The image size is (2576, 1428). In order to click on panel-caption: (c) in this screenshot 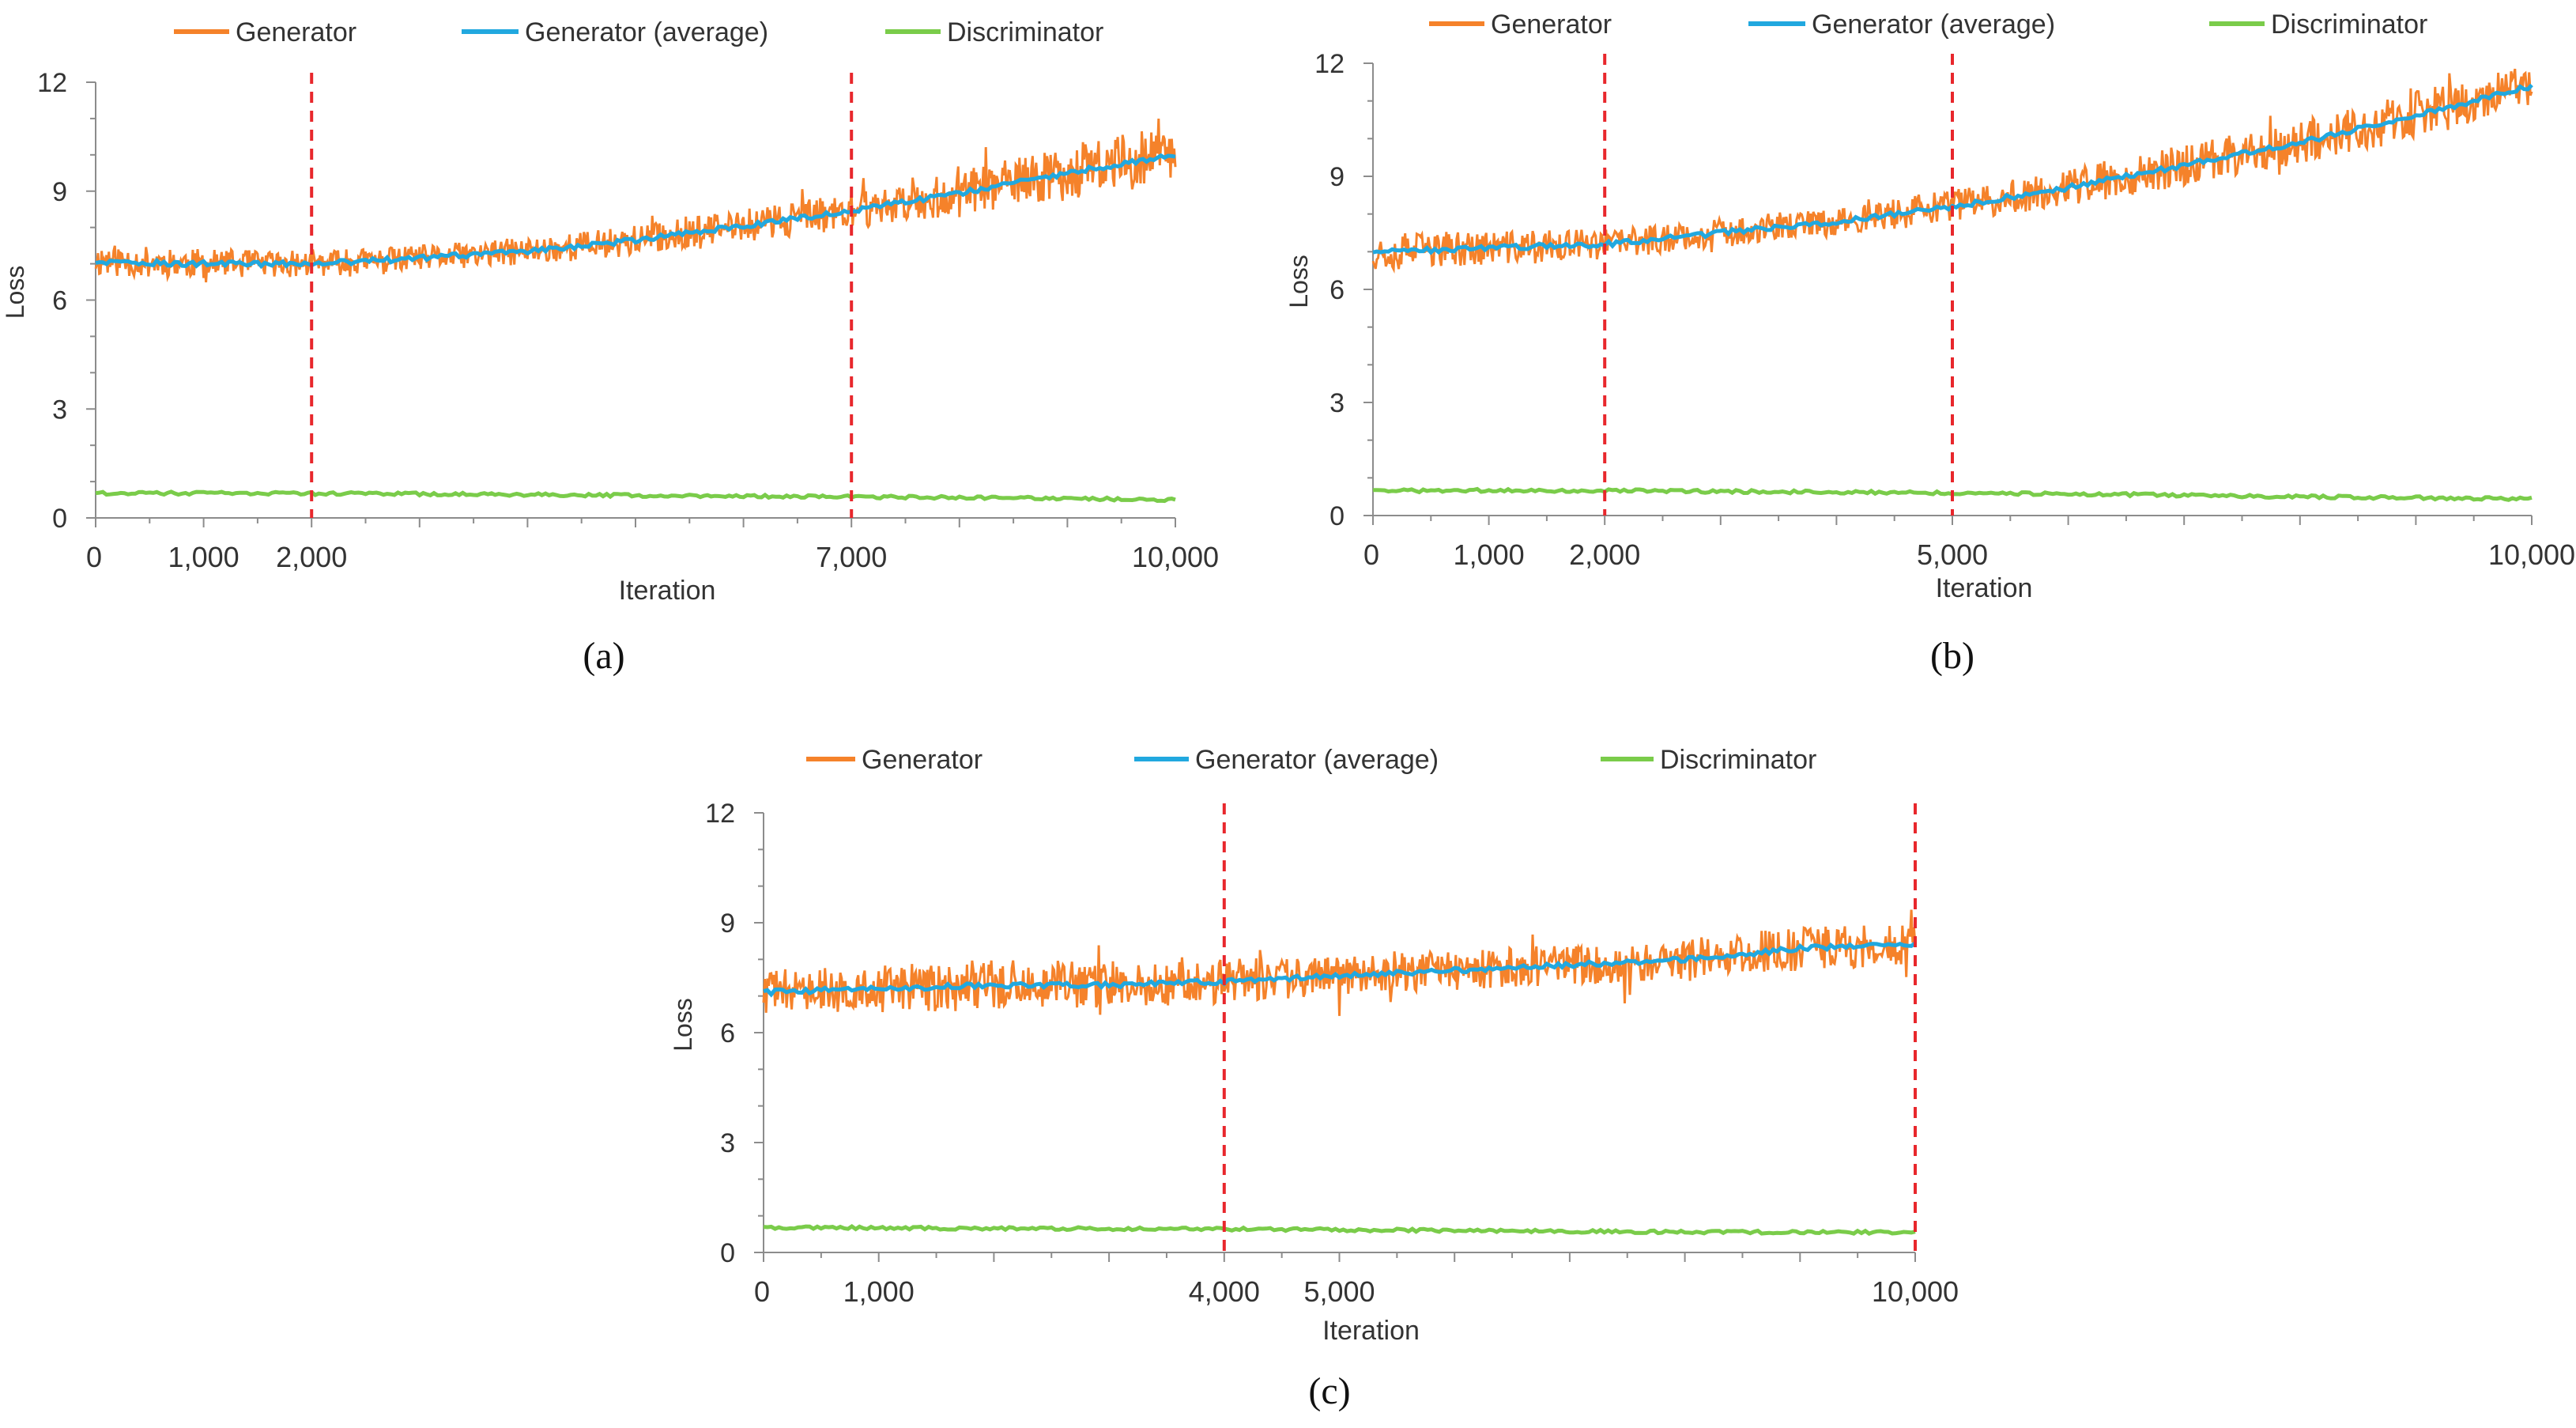, I will do `click(1329, 1391)`.